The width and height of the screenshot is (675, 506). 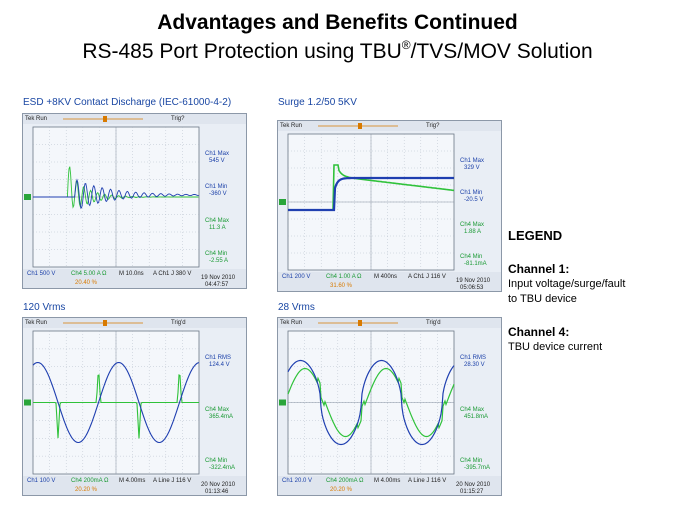 I want to click on readout-value: 451.8mA, so click(x=476, y=416).